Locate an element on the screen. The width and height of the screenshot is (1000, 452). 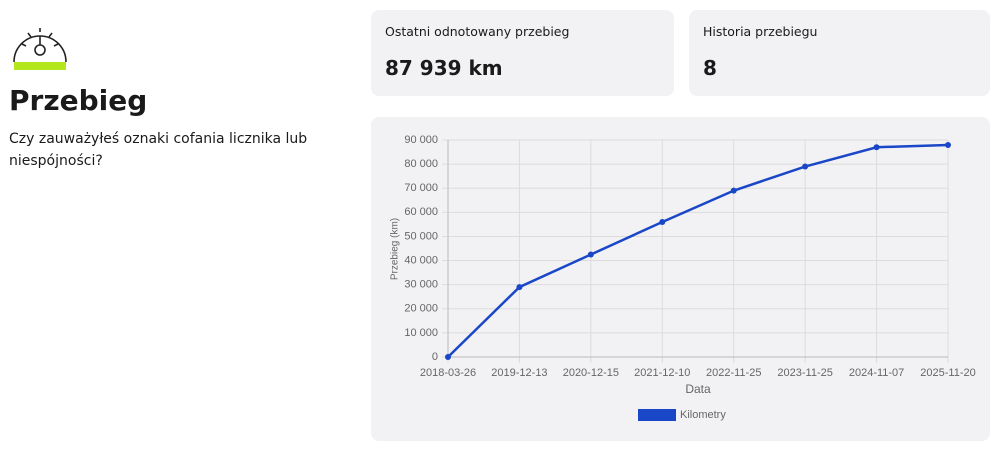
y-tick-label: 40 000 is located at coordinates (421, 260).